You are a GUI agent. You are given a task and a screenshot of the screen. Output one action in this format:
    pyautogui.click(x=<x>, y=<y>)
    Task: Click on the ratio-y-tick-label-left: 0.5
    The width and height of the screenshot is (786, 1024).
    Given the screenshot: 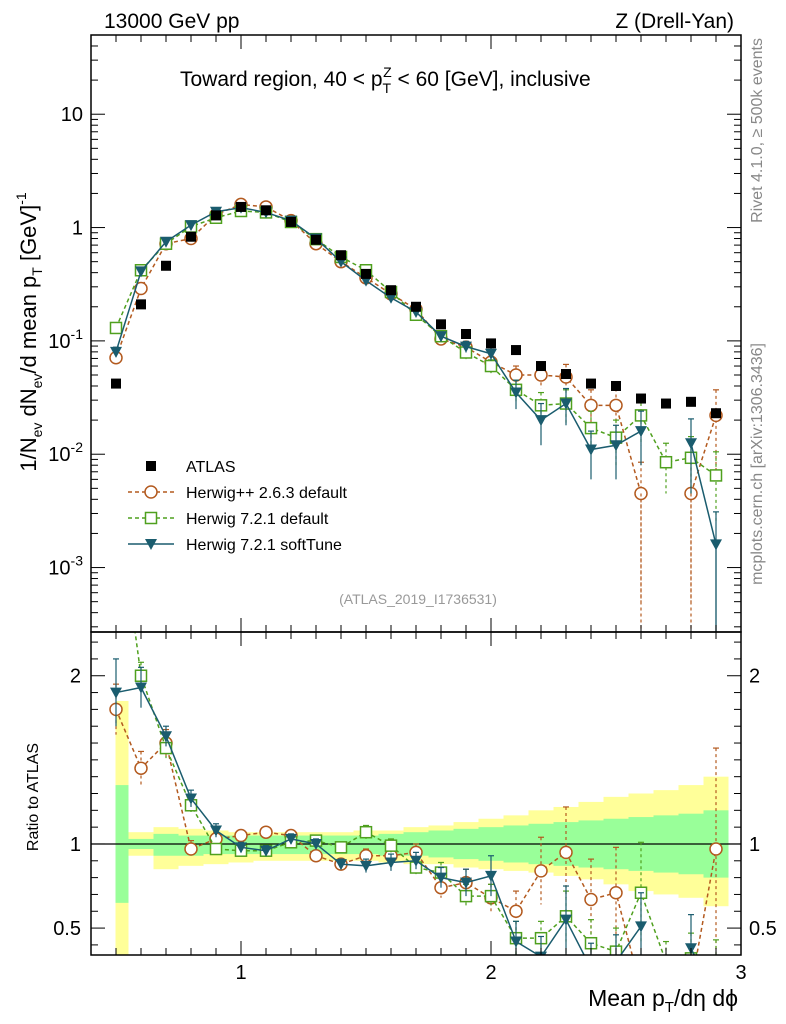 What is the action you would take?
    pyautogui.click(x=67, y=929)
    